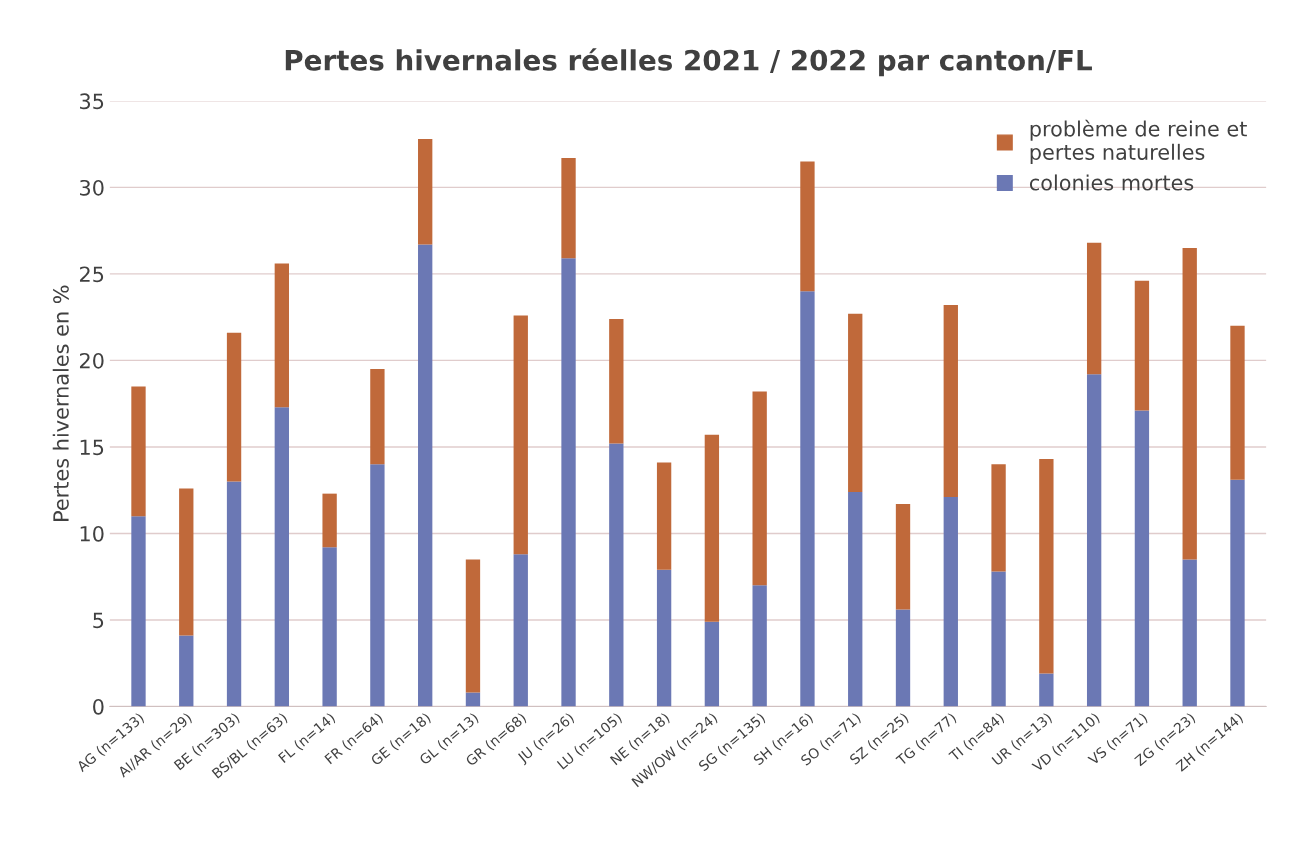 The image size is (1292, 841). Describe the element at coordinates (92, 447) in the screenshot. I see `y-tick-label: 15` at that location.